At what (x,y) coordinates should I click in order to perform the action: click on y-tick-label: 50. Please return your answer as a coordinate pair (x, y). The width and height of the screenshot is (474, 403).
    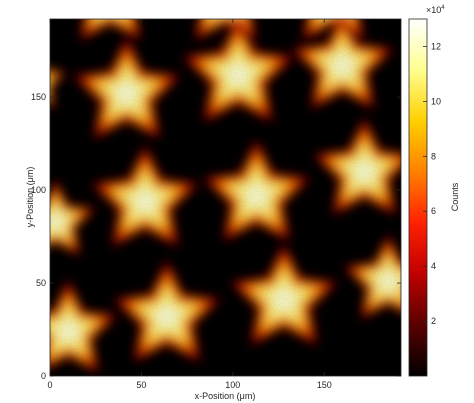
    Looking at the image, I should click on (41, 283).